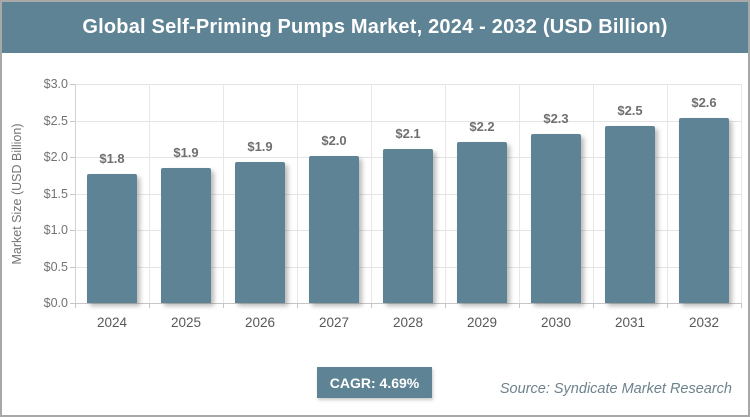  What do you see at coordinates (704, 103) in the screenshot?
I see `bar-value-label: $2.6` at bounding box center [704, 103].